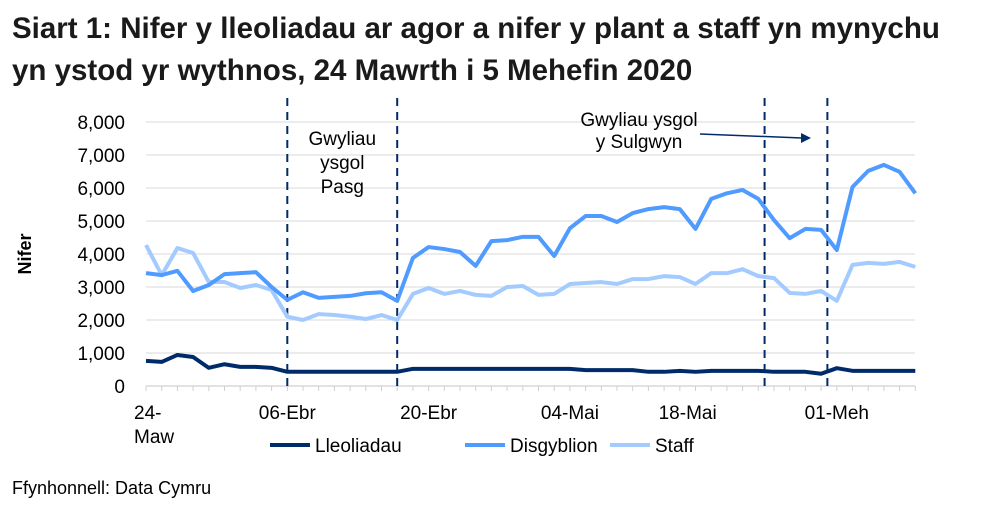 This screenshot has height=513, width=988. I want to click on y-axis-label: Nifer, so click(25, 253).